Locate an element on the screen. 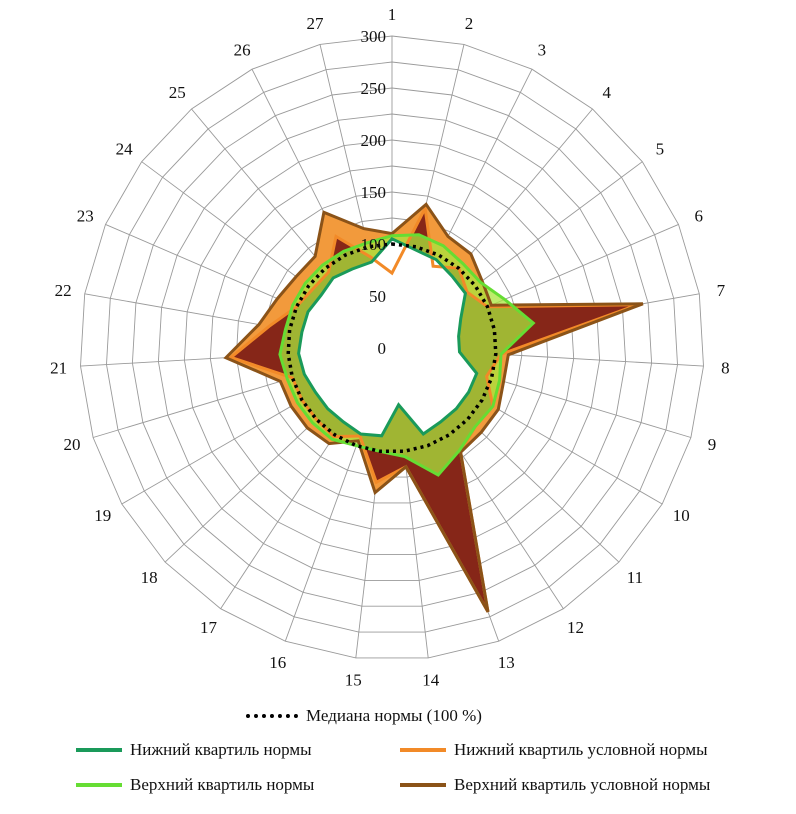  legend-upper-cond-label: Верхний квартиль условной нормы is located at coordinates (582, 784).